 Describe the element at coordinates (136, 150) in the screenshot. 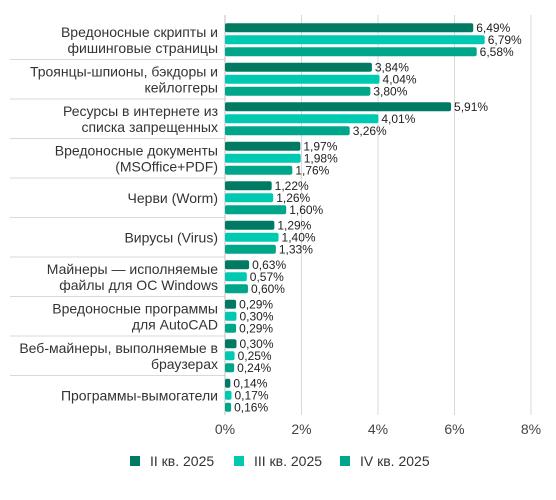

I see `category-label-line: Вредоносные документы` at that location.